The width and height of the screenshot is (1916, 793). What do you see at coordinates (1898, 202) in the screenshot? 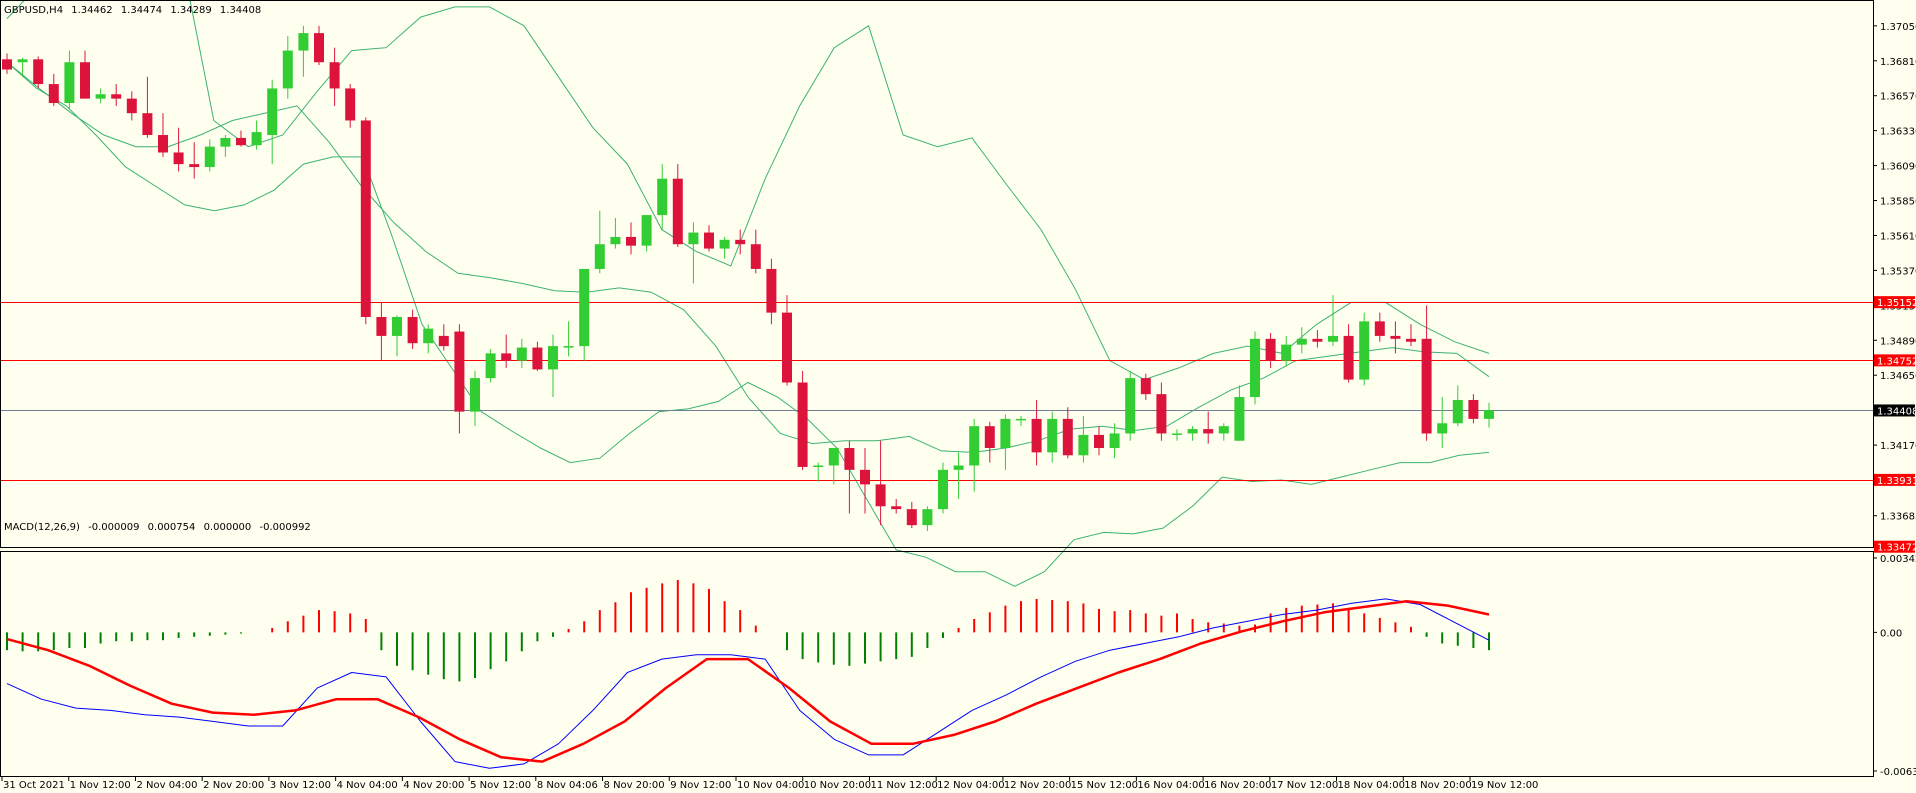
I see `price-tick-label: 1.35850` at bounding box center [1898, 202].